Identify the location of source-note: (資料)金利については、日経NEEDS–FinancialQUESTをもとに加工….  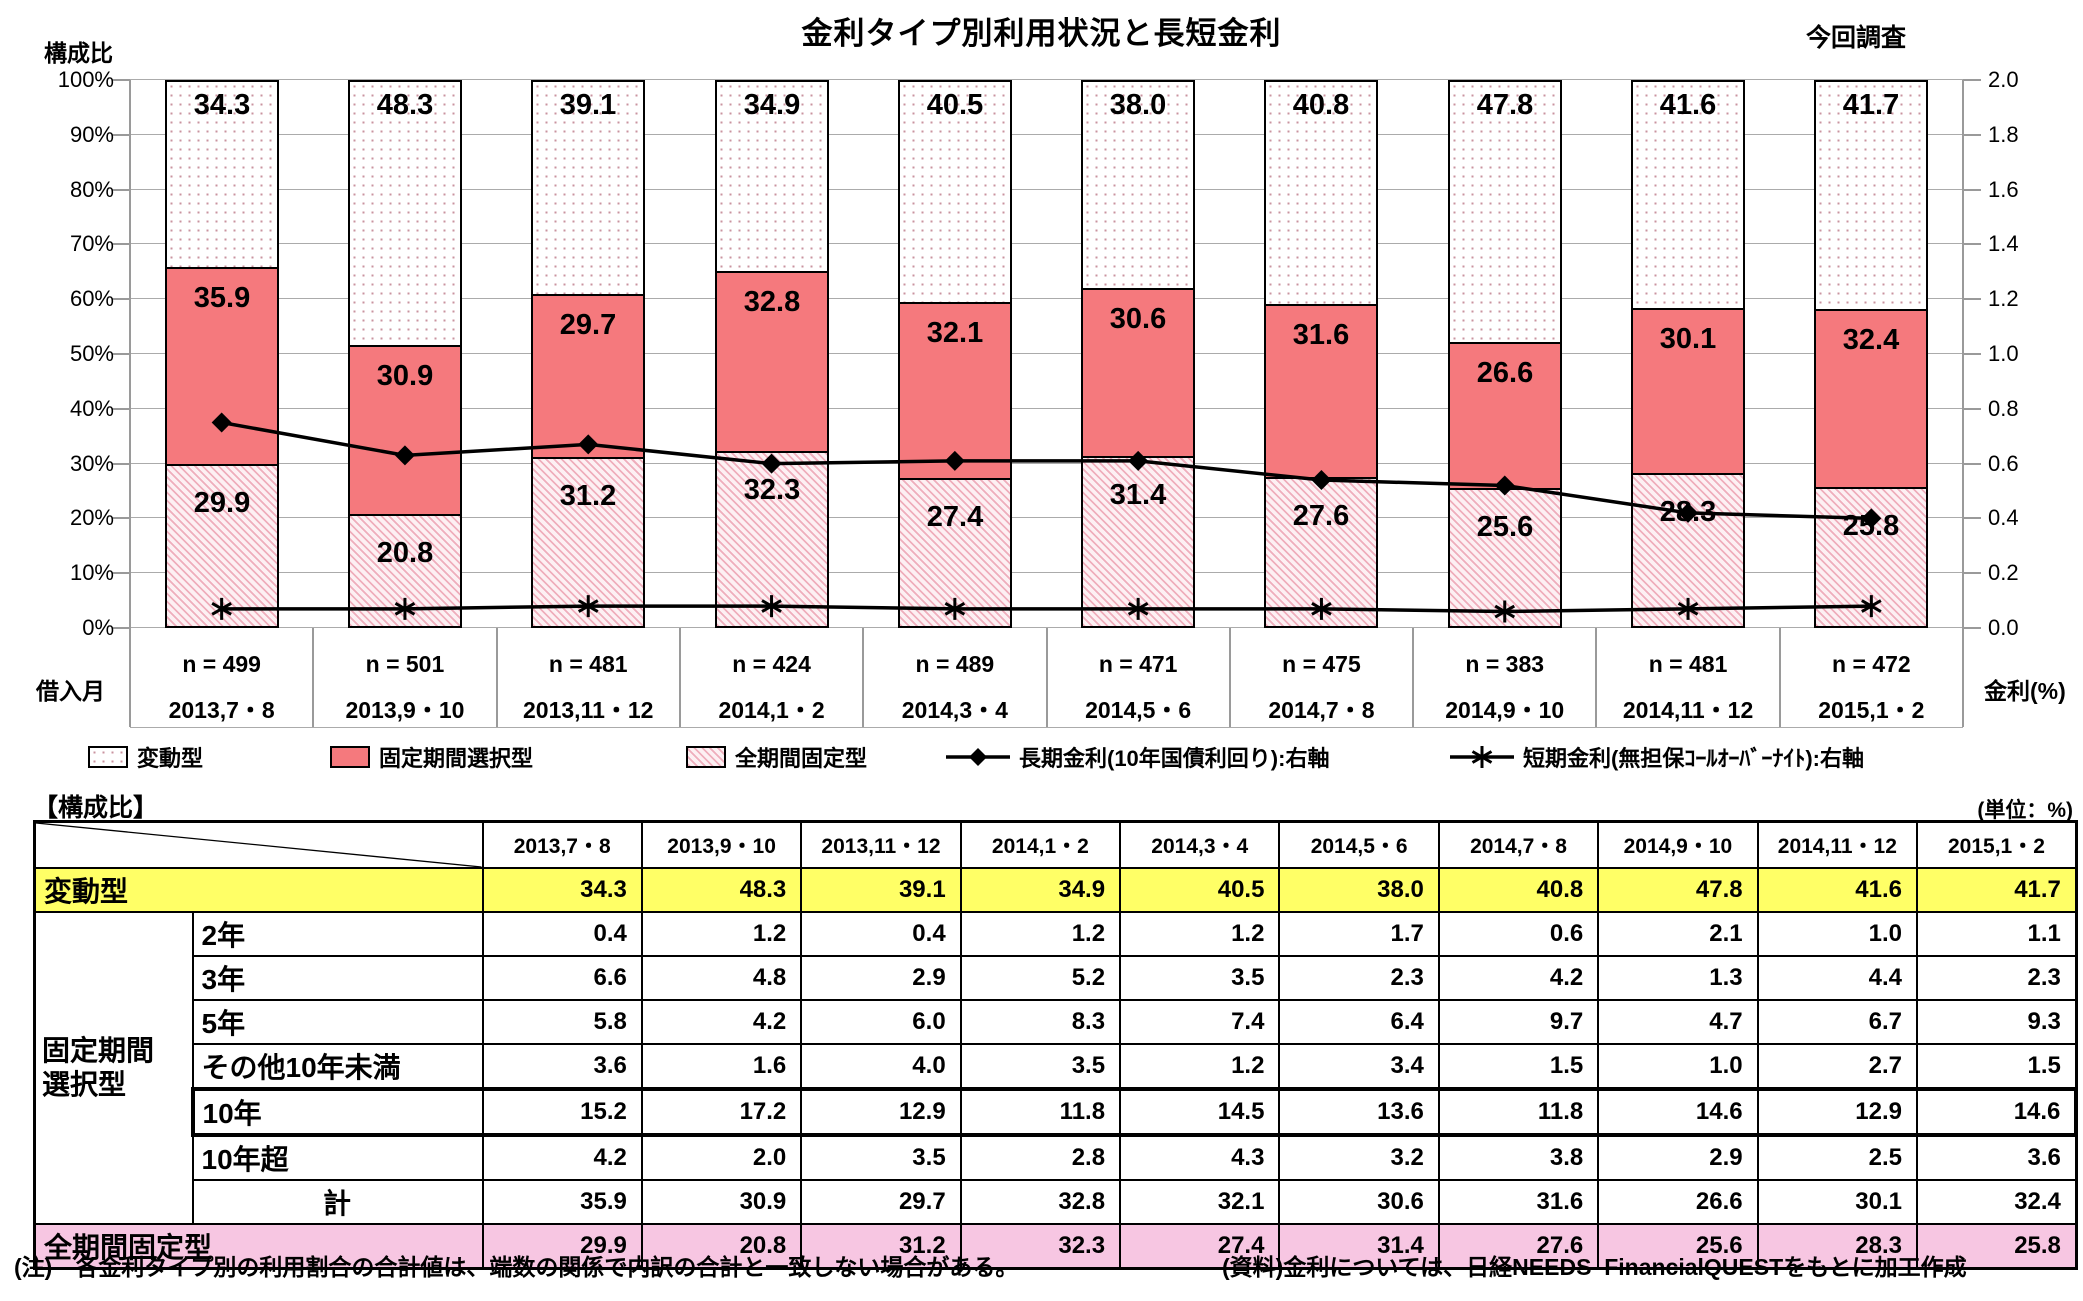
(1594, 1267).